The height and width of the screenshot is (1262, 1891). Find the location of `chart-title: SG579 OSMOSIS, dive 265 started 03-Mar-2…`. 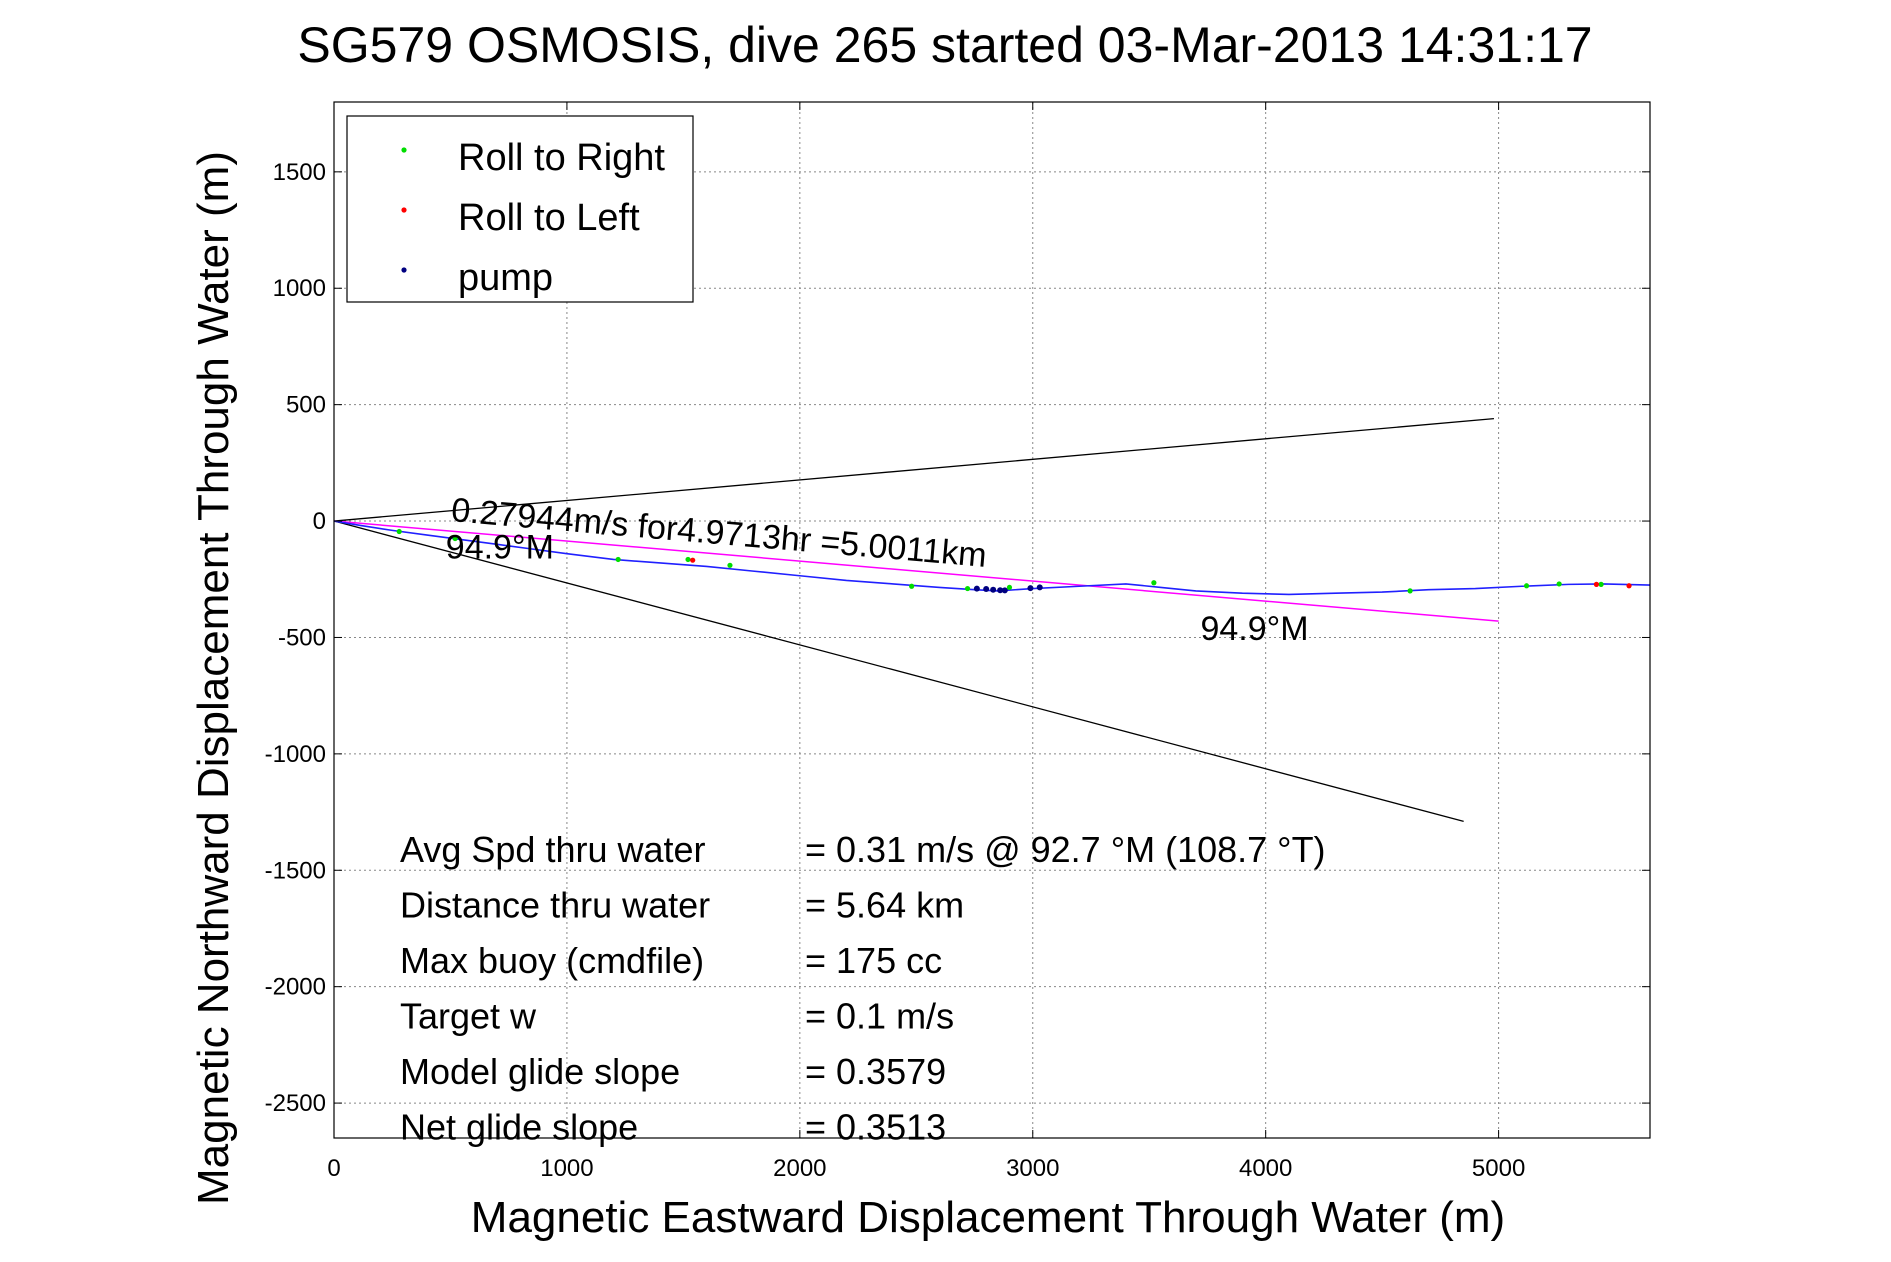

chart-title: SG579 OSMOSIS, dive 265 started 03-Mar-2… is located at coordinates (944, 45).